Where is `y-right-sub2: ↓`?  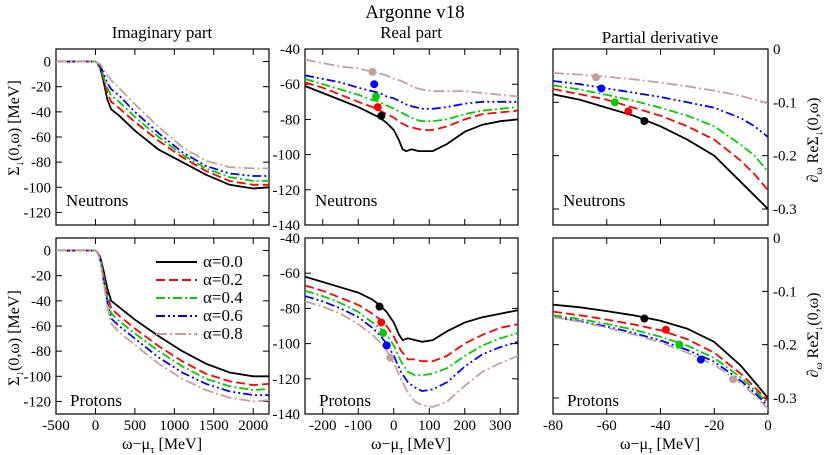
y-right-sub2: ↓ is located at coordinates (819, 134).